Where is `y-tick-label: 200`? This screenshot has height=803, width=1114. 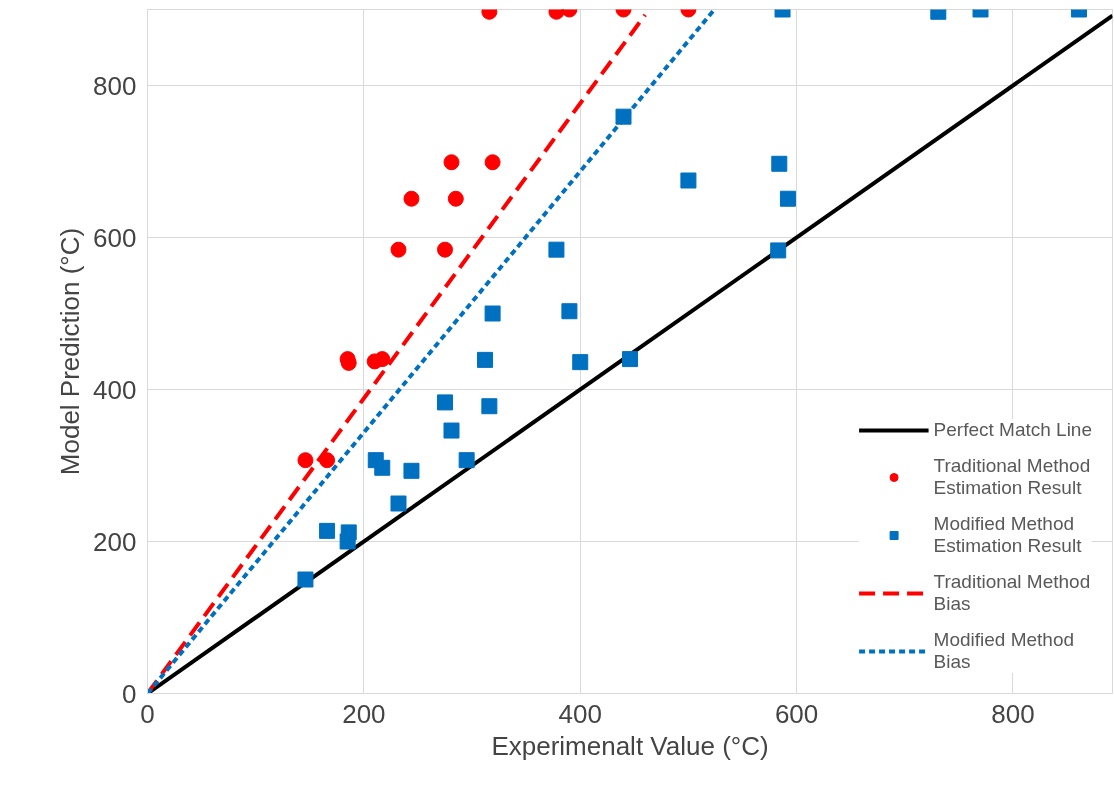
y-tick-label: 200 is located at coordinates (115, 541).